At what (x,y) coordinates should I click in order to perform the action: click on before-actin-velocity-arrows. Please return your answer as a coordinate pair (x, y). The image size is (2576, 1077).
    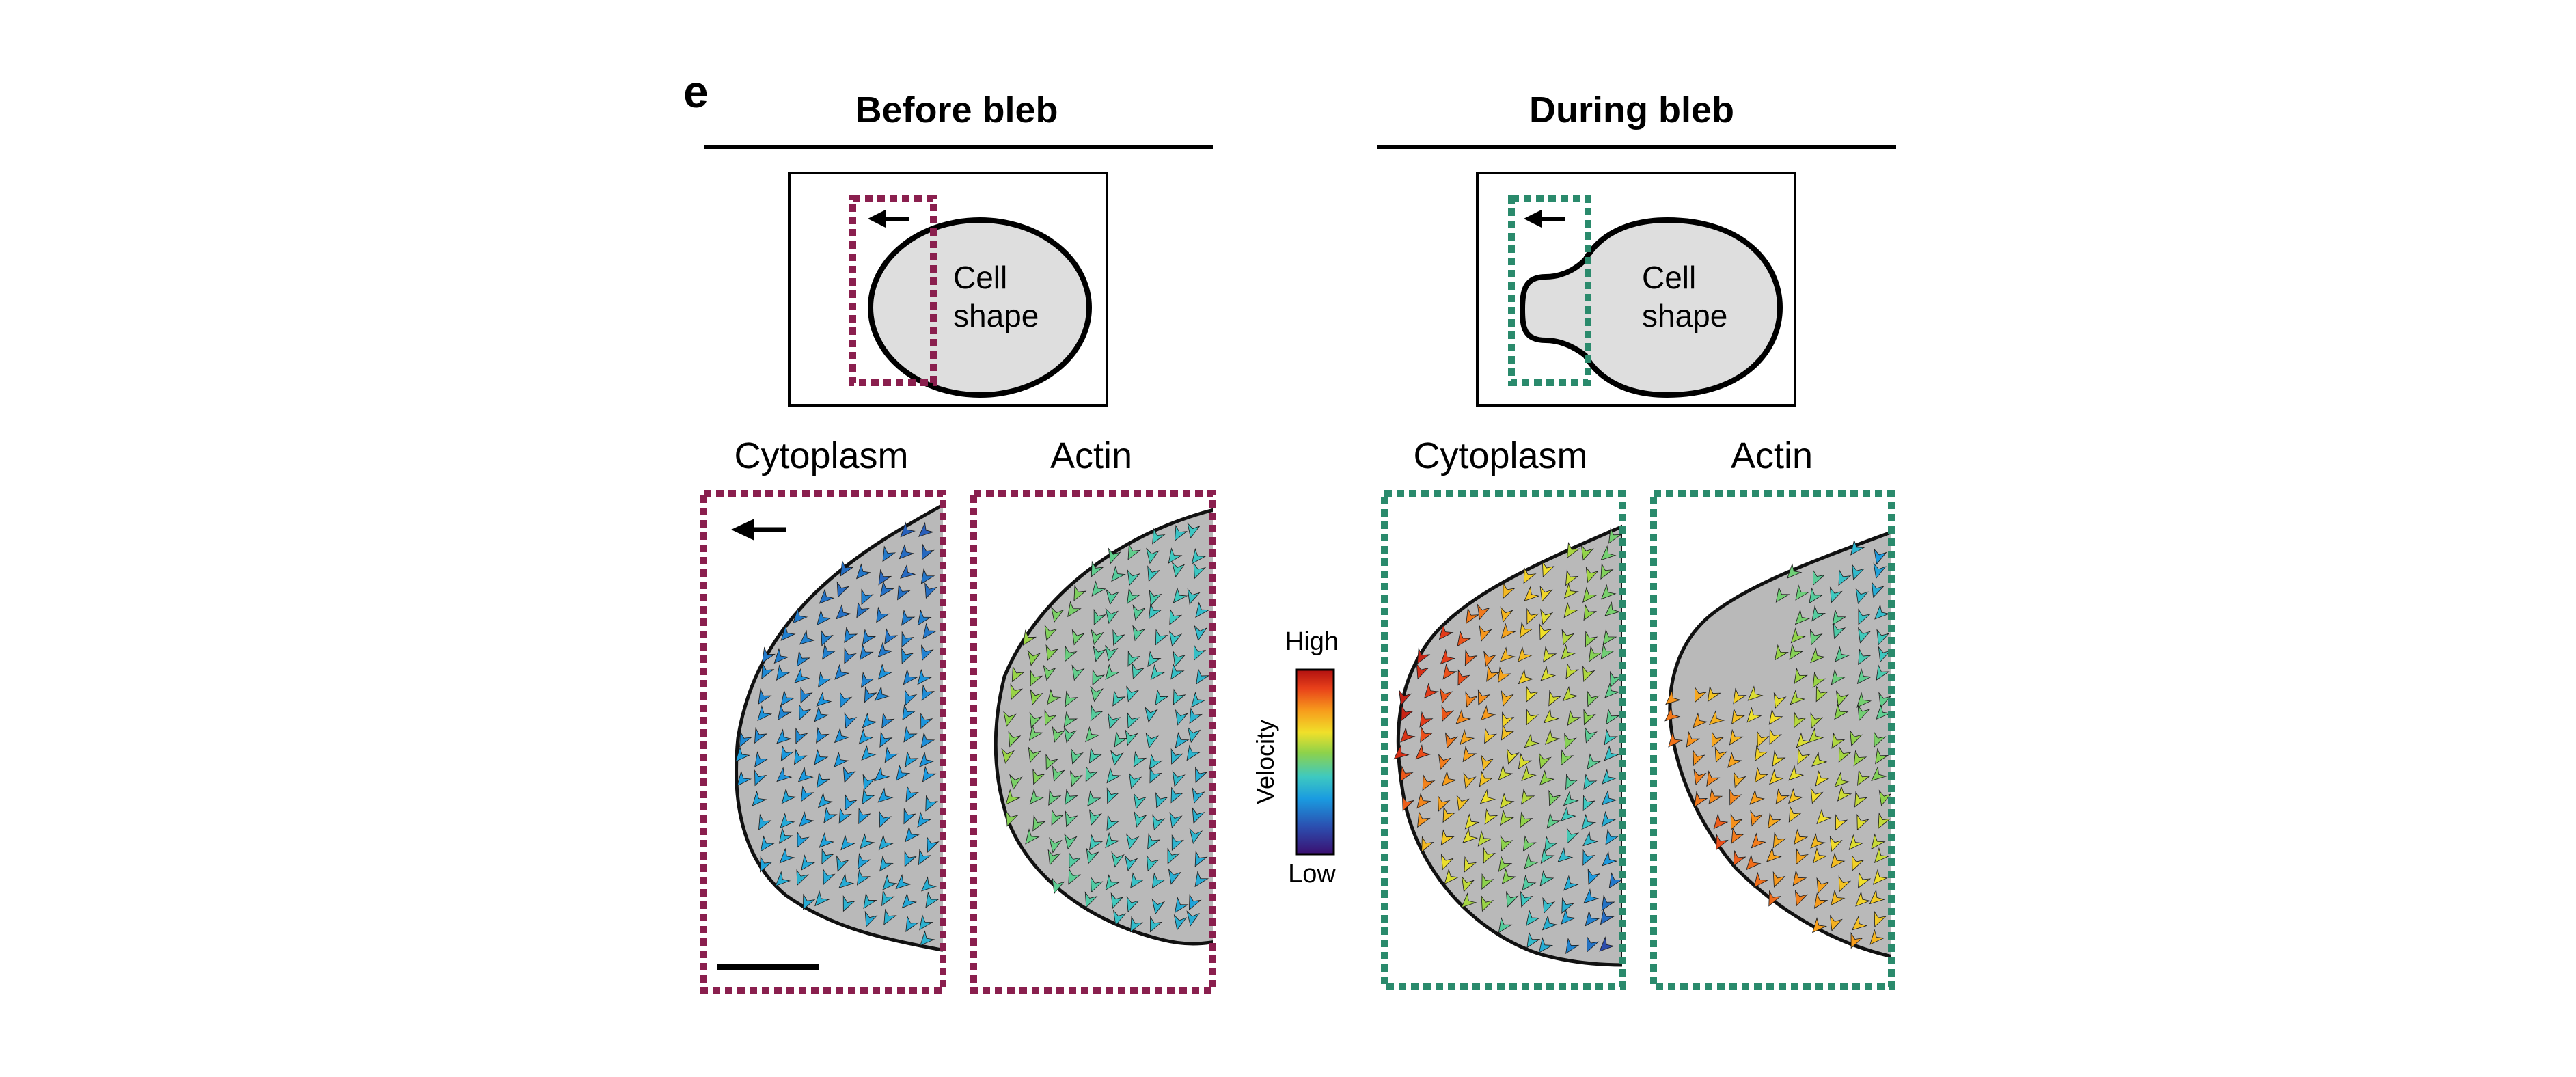
    Looking at the image, I should click on (1105, 728).